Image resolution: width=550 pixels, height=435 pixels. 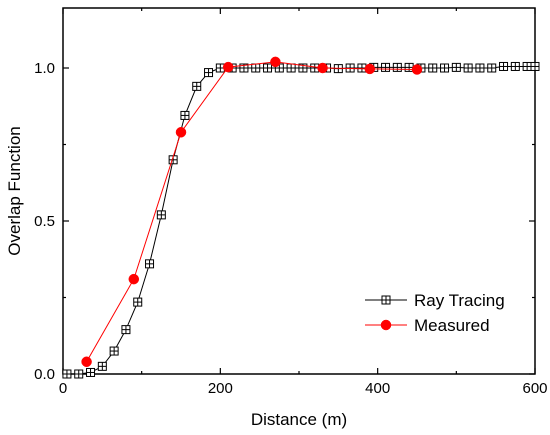 What do you see at coordinates (534, 388) in the screenshot?
I see `x-tick-label: 600` at bounding box center [534, 388].